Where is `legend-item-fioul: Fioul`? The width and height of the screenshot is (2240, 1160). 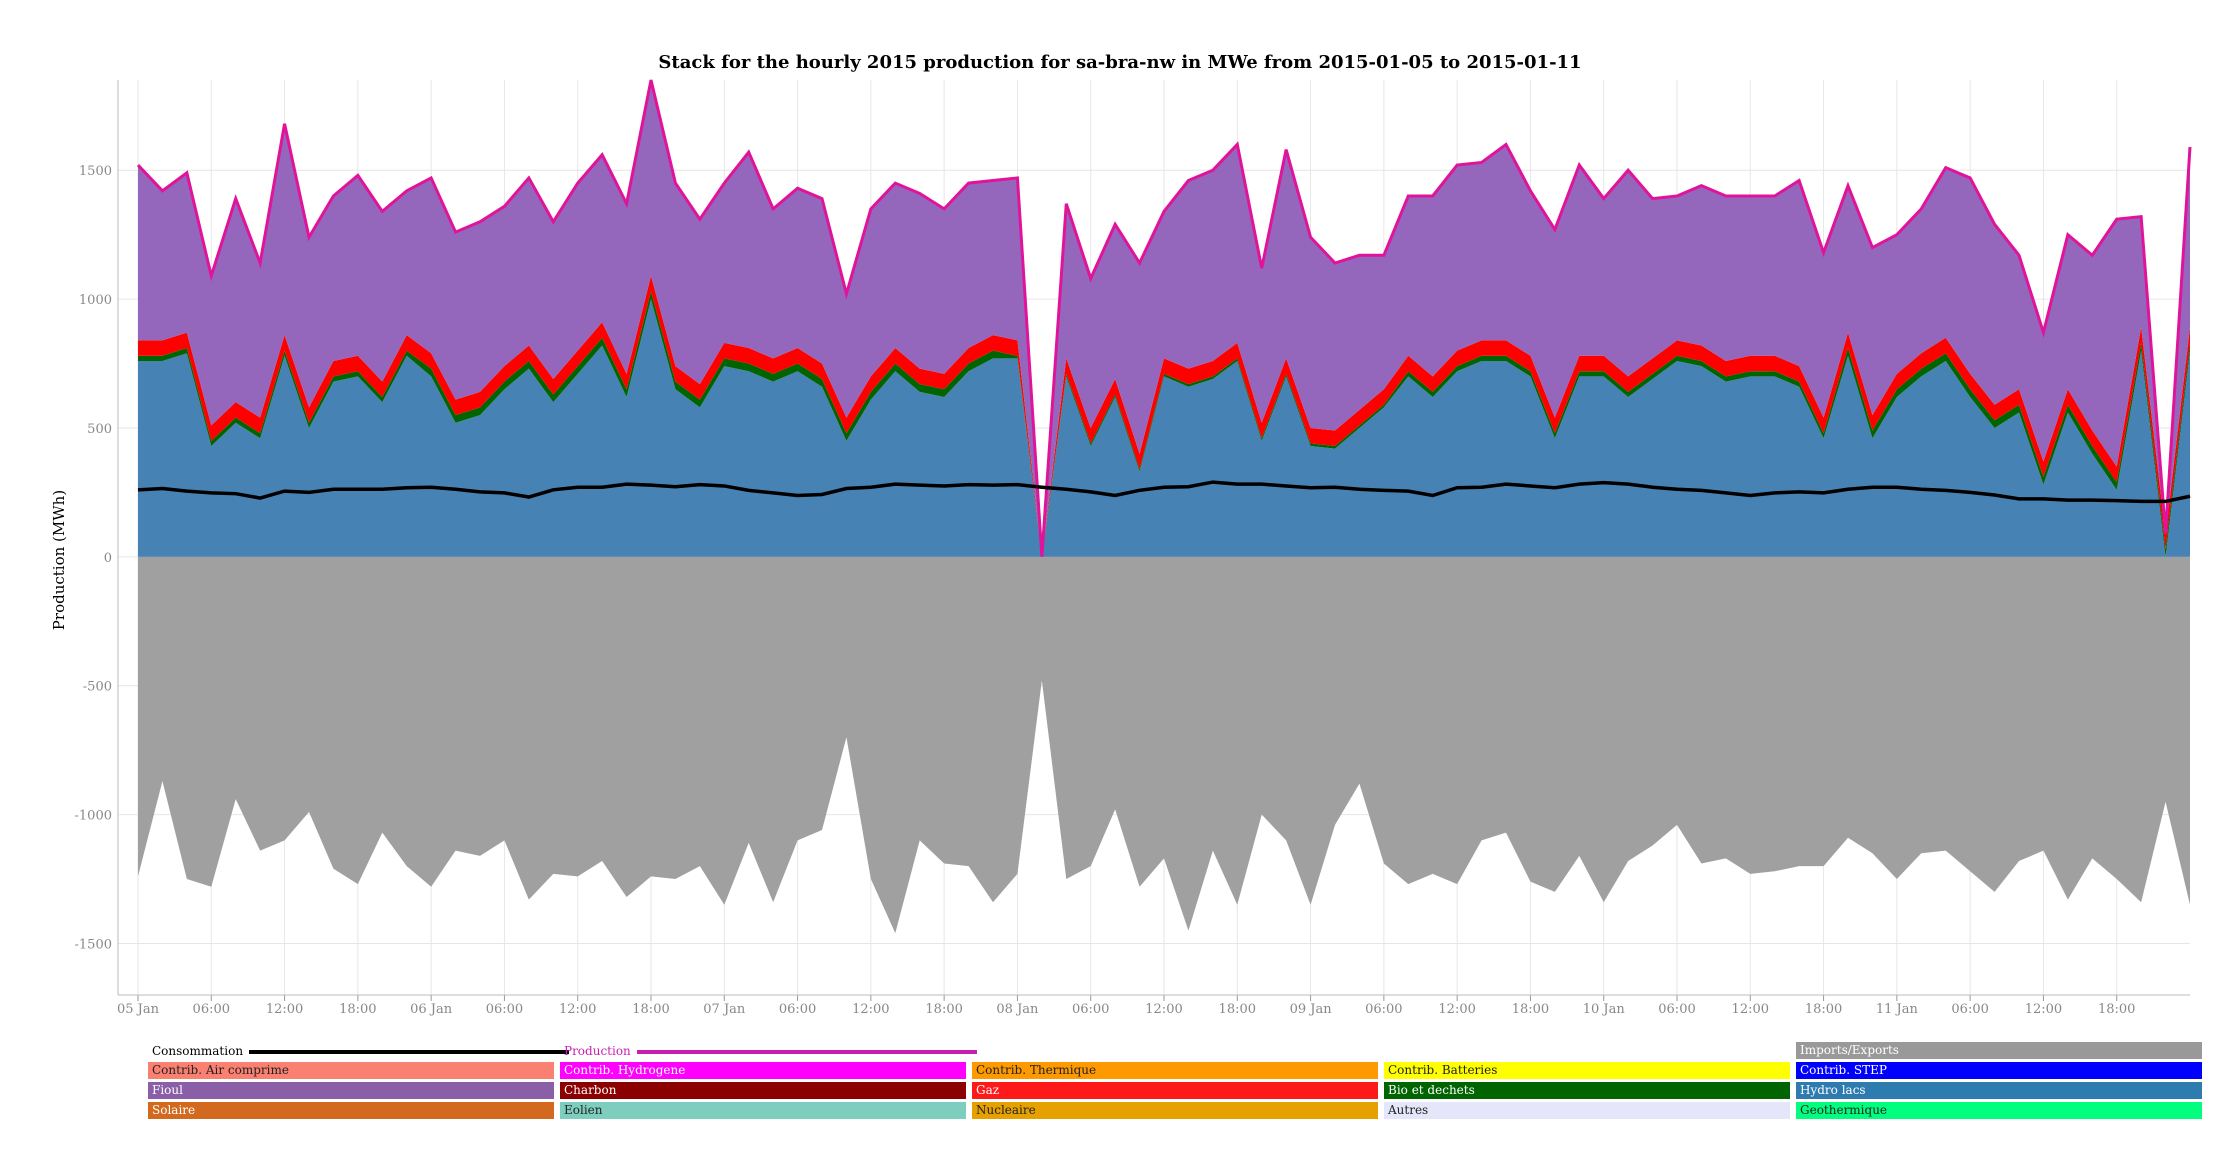 legend-item-fioul: Fioul is located at coordinates (351, 1090).